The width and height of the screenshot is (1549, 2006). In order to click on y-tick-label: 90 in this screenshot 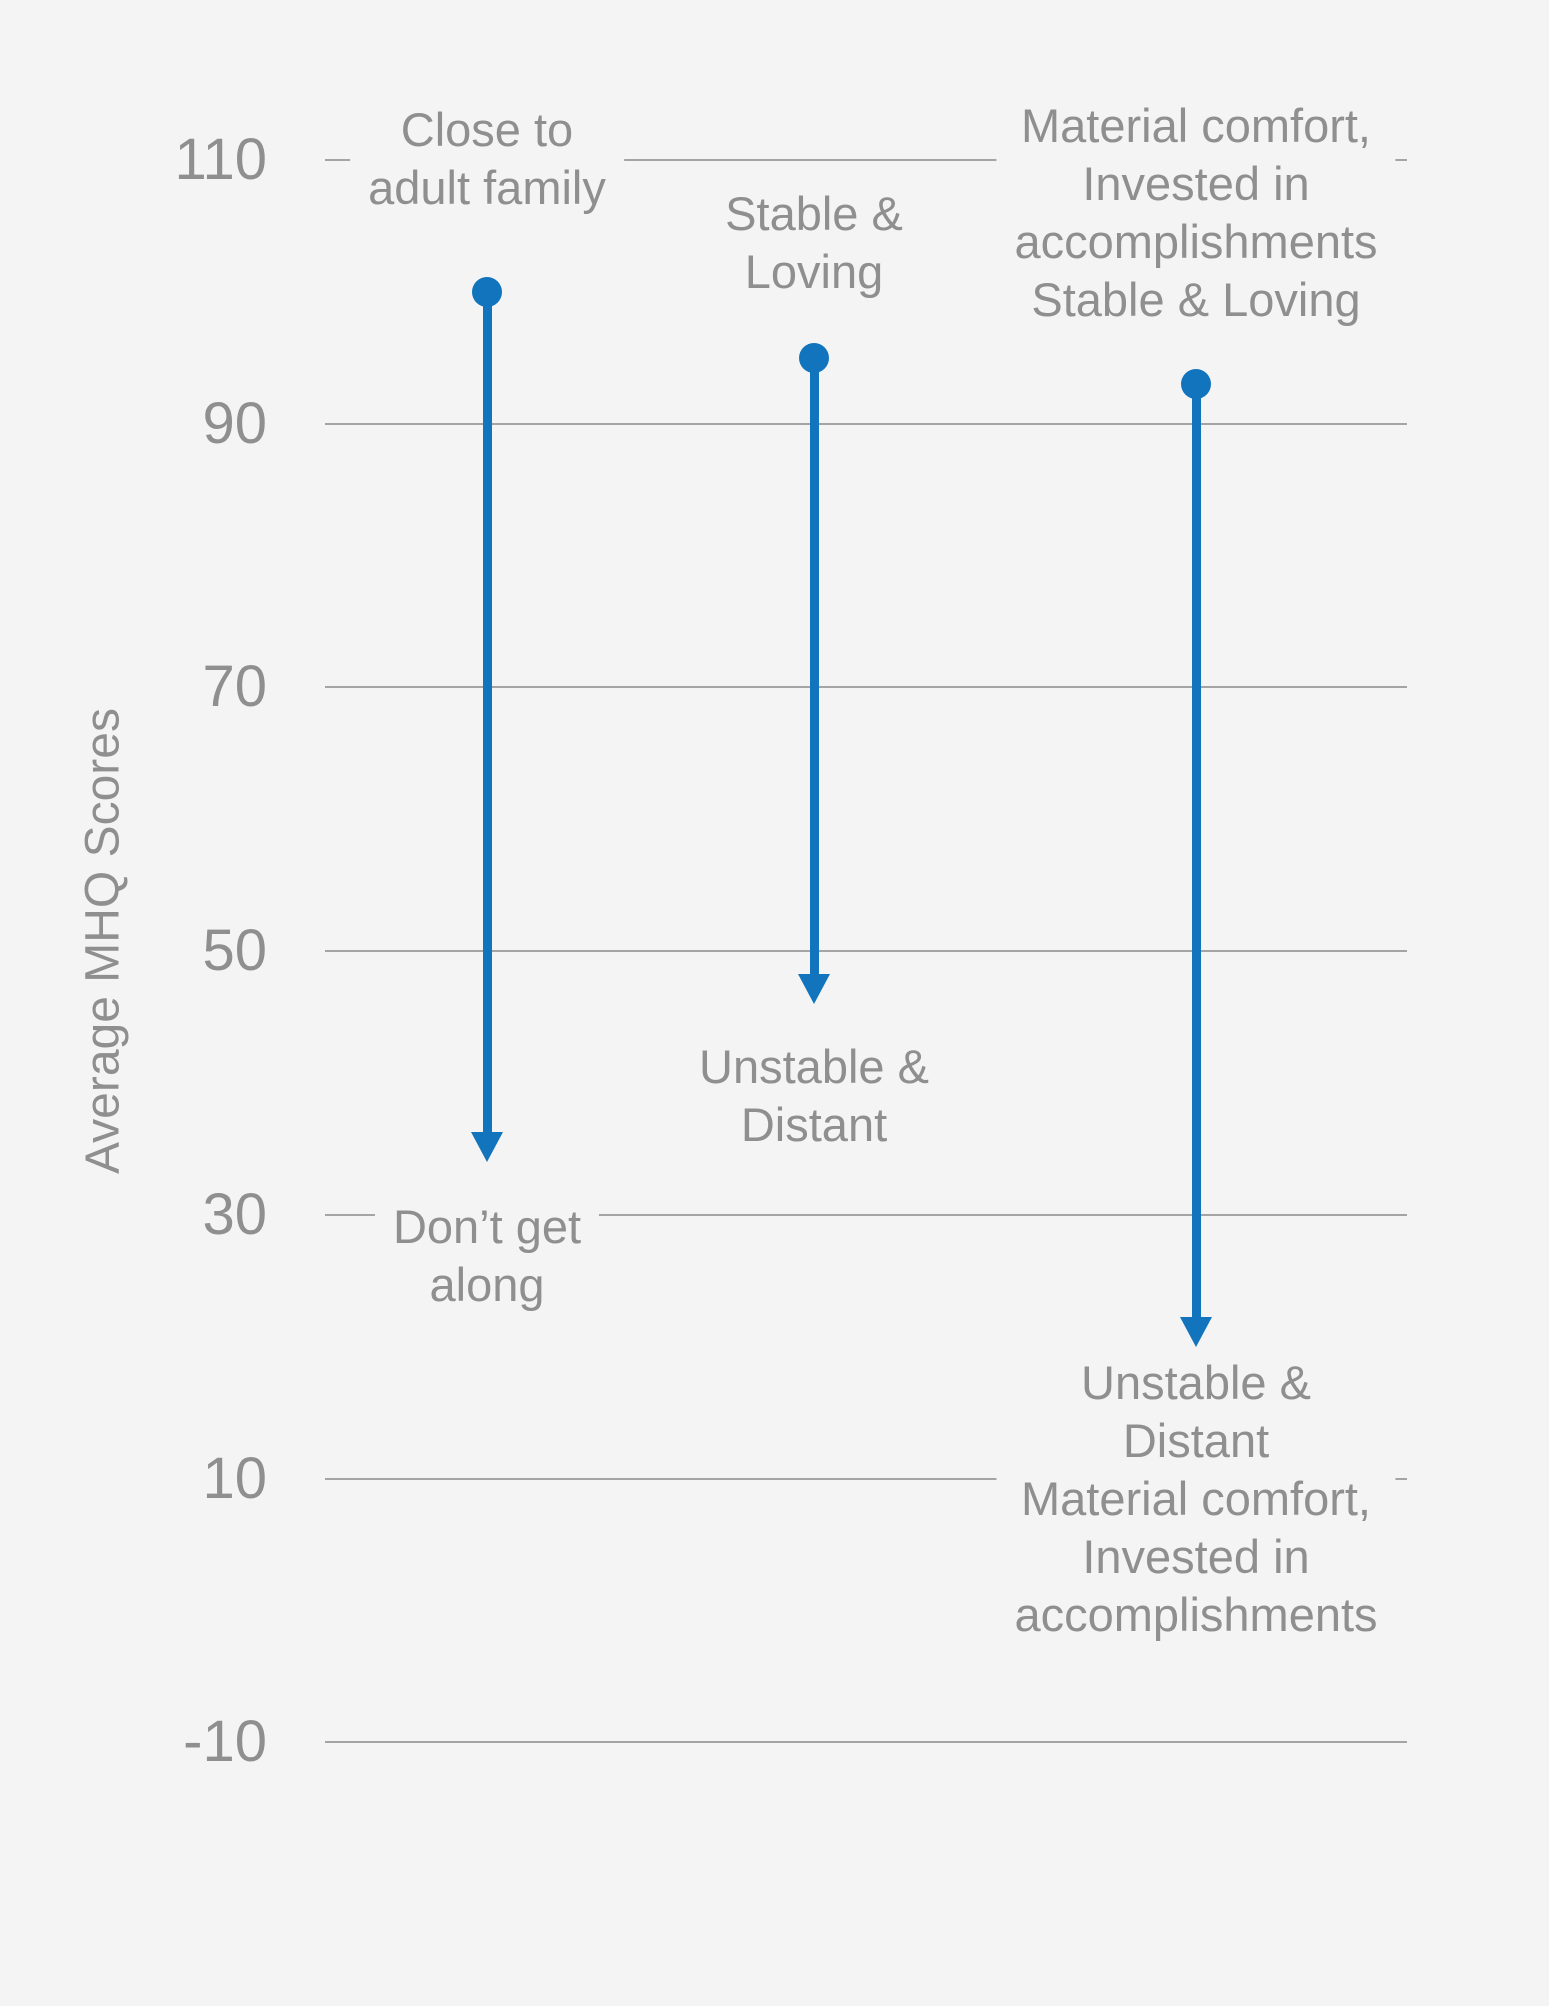, I will do `click(234, 423)`.